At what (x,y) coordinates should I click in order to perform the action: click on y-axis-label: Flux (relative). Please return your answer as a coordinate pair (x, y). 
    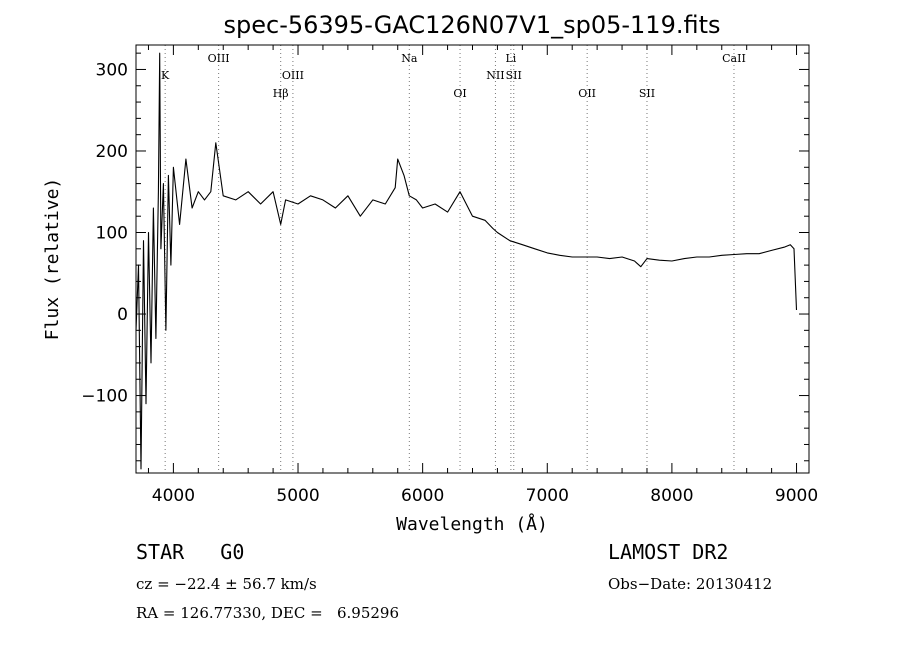
    Looking at the image, I should click on (52, 259).